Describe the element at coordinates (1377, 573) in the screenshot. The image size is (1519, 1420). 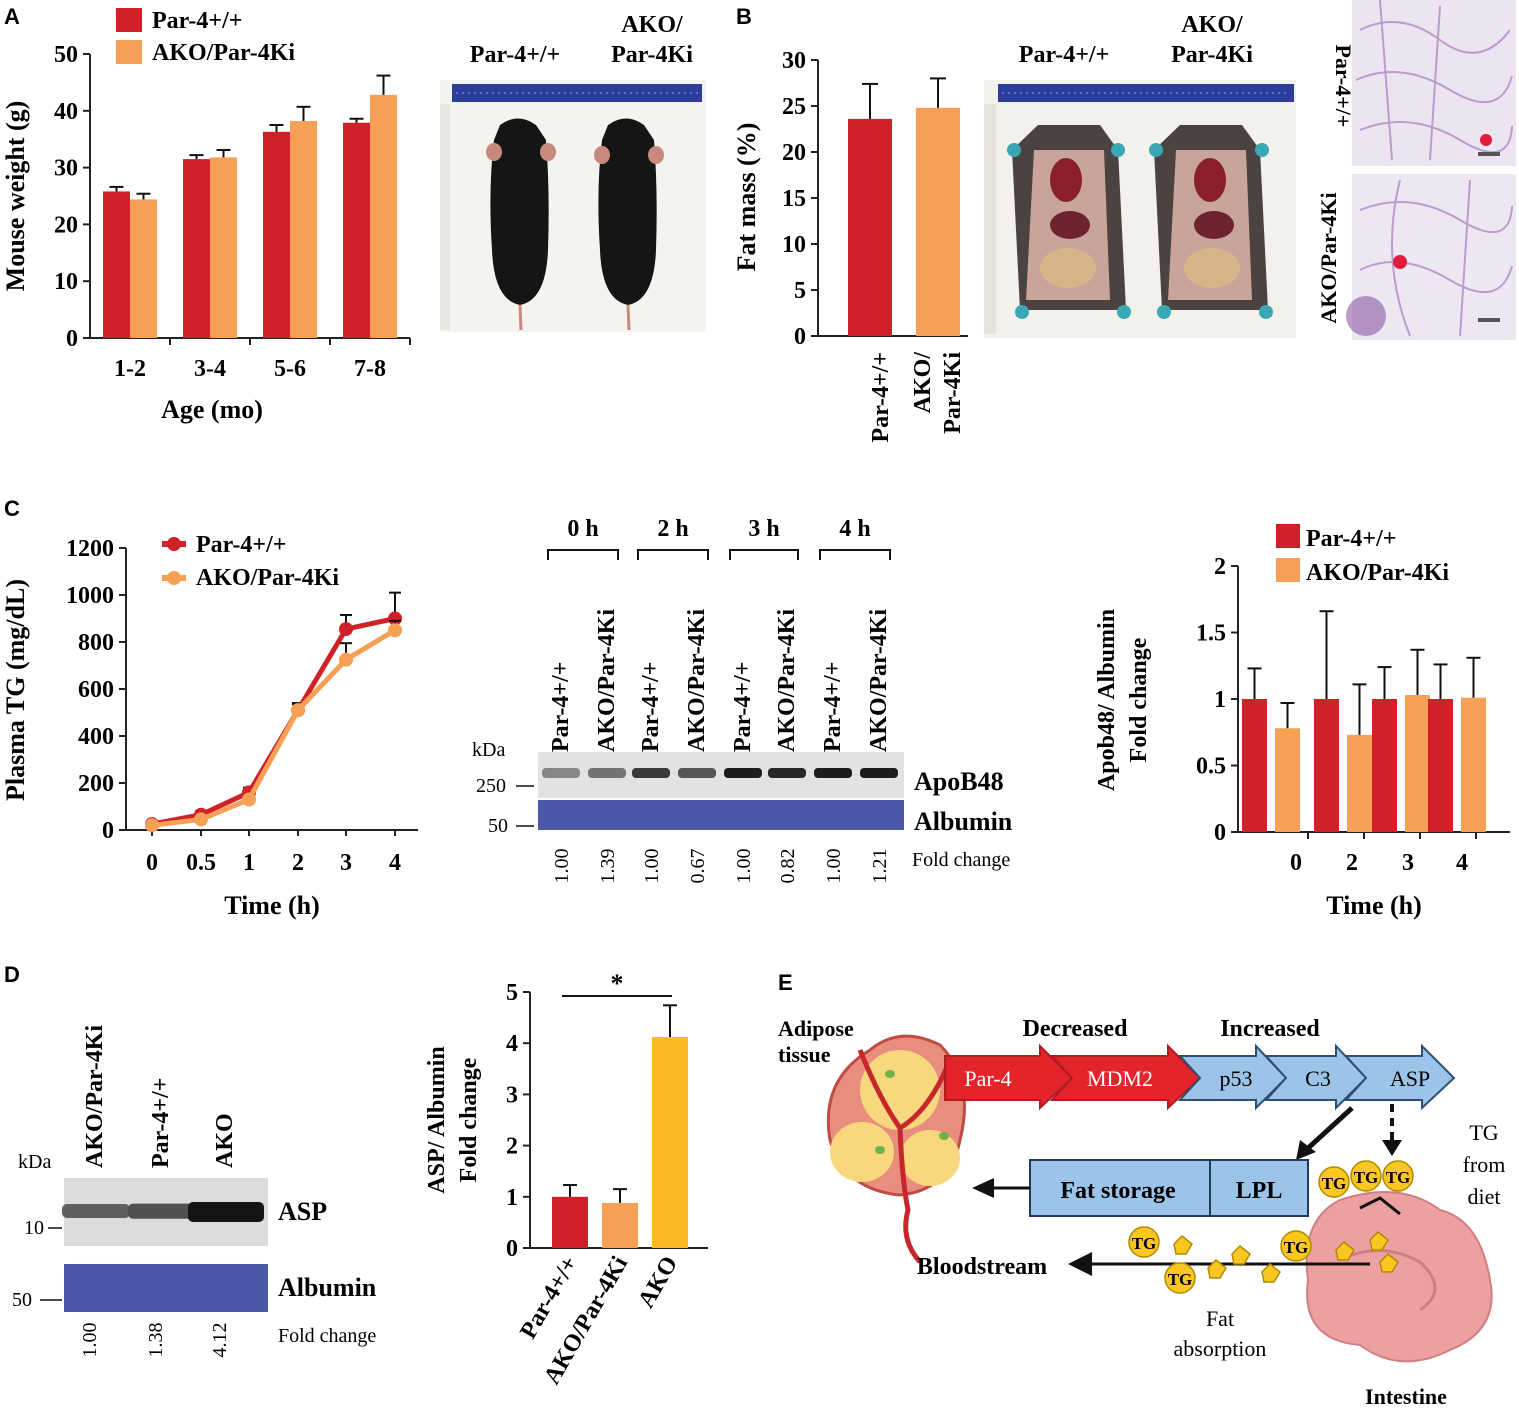
I see `legend-cbar-label-ko: AKO/Par-4Ki` at that location.